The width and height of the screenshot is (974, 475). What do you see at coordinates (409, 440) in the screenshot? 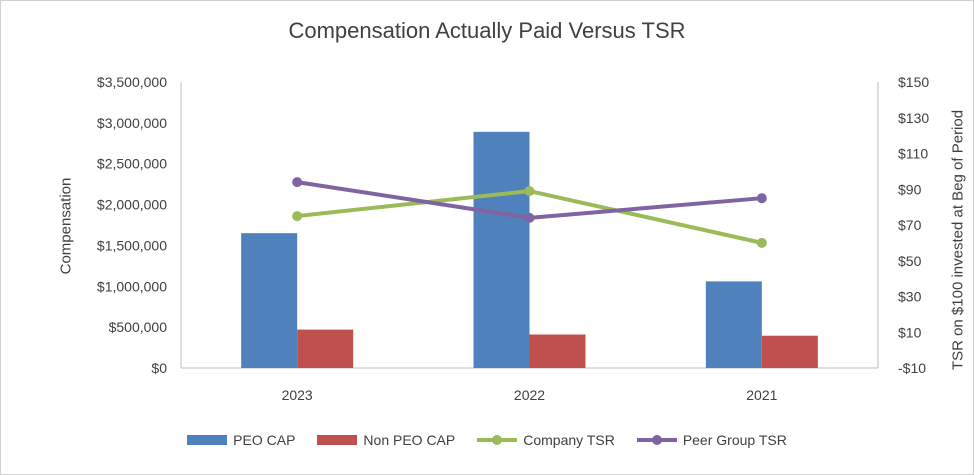
I see `legend-label-non-peo-cap: Non PEO CAP` at bounding box center [409, 440].